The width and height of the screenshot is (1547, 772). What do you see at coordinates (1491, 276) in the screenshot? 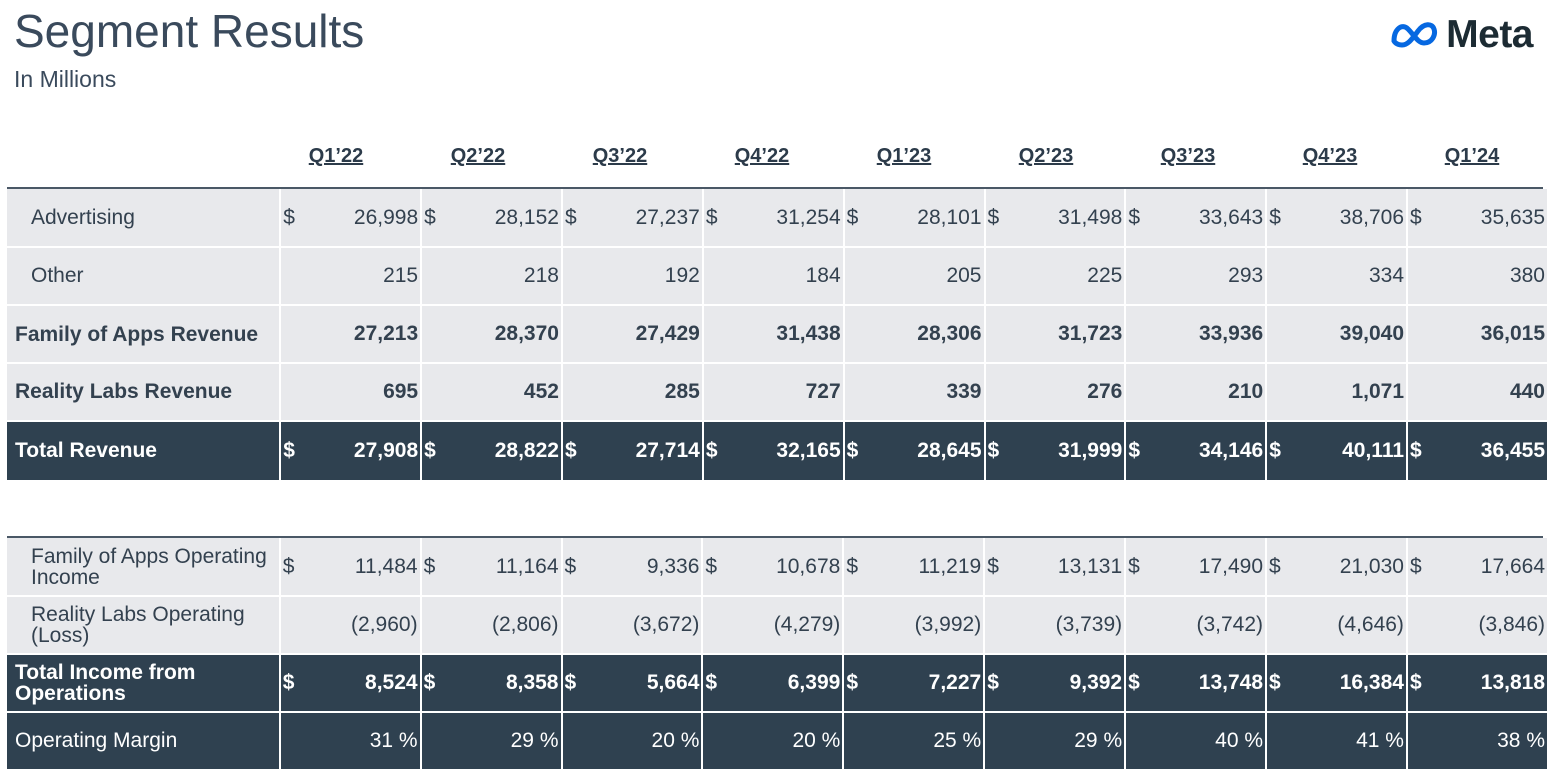
I see `table-cell-value: 380` at bounding box center [1491, 276].